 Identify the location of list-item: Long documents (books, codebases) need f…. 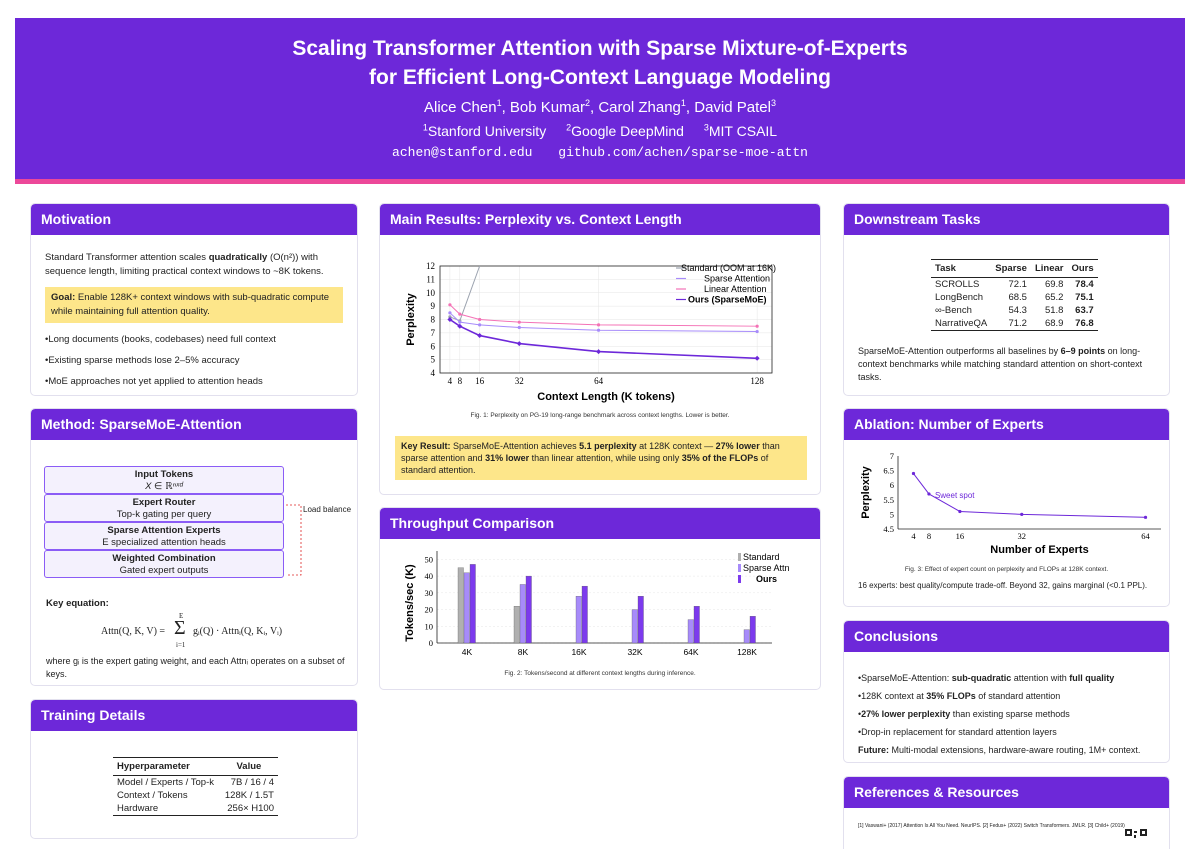
(194, 340).